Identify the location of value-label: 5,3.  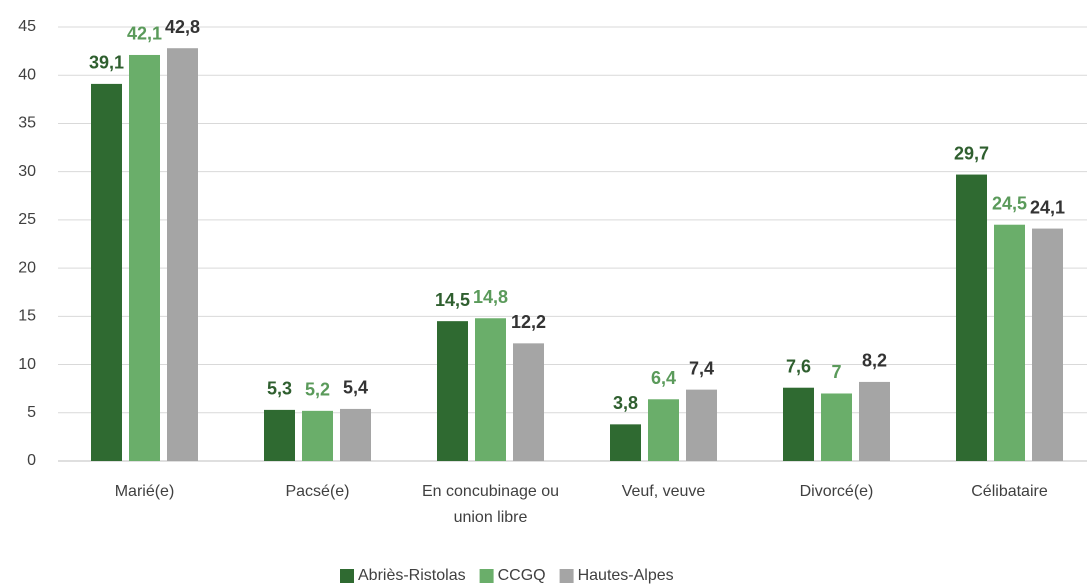
(279, 389).